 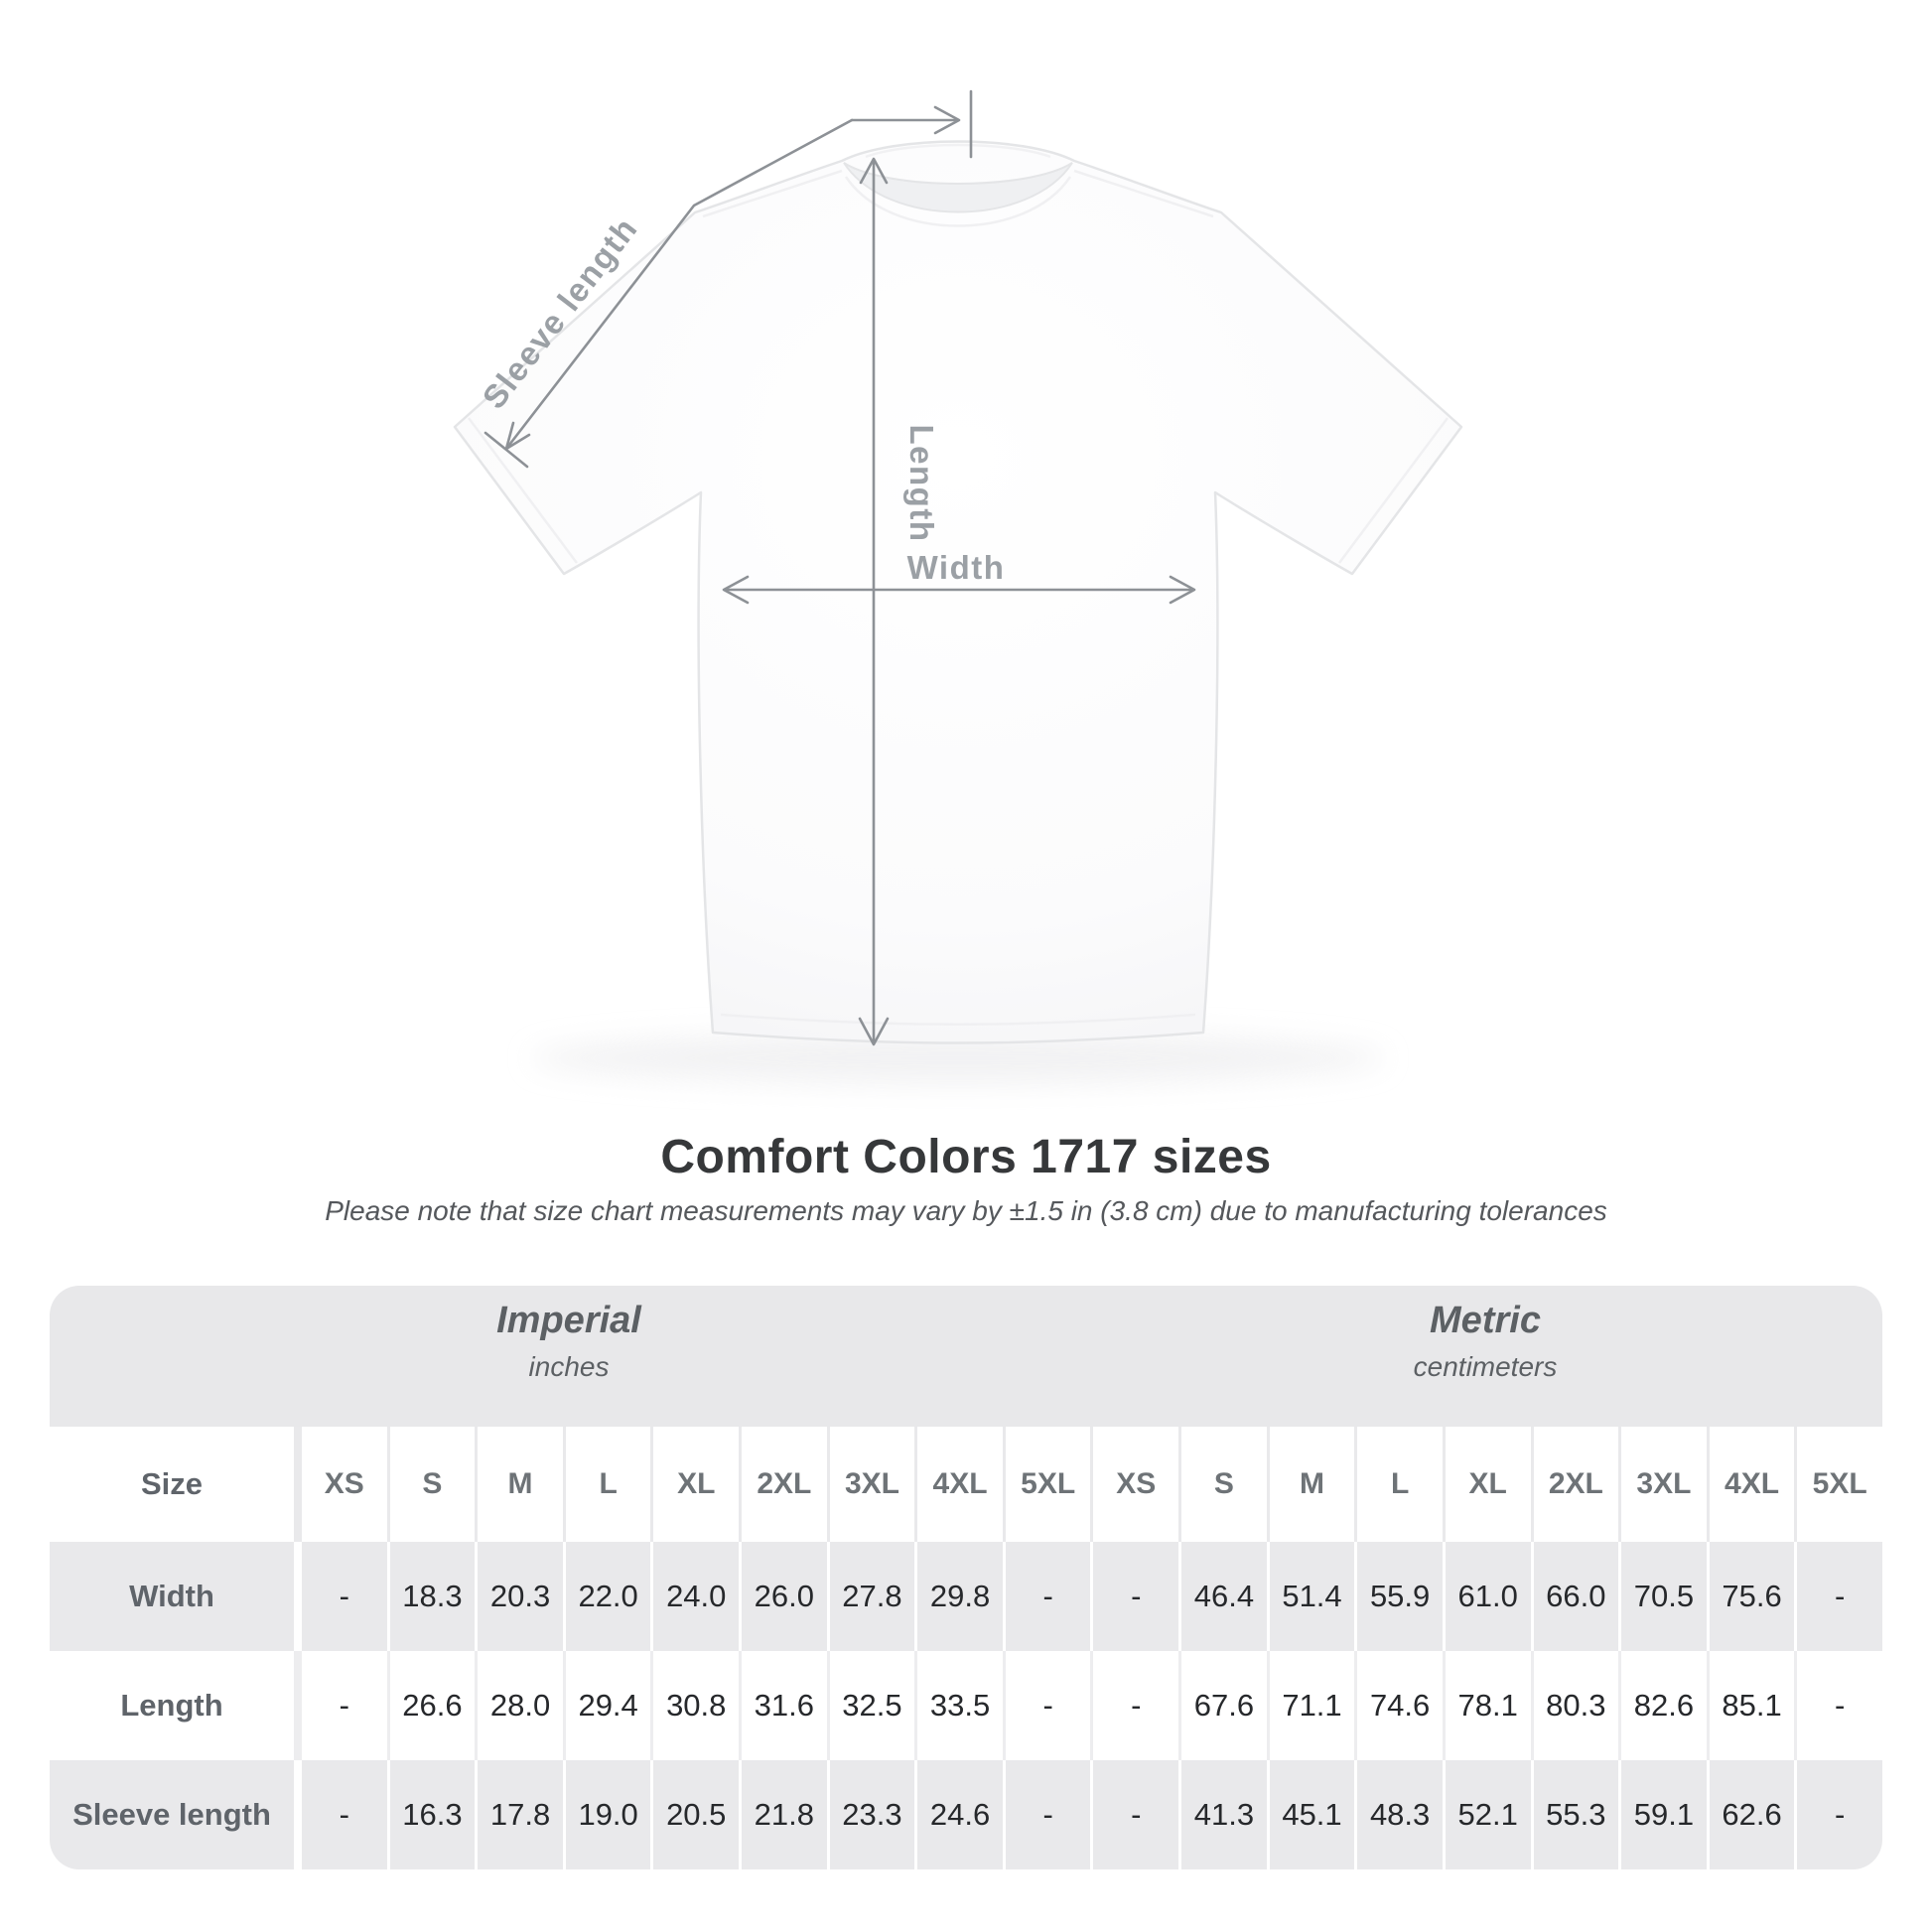 What do you see at coordinates (1663, 1597) in the screenshot?
I see `value-cell: 70.5` at bounding box center [1663, 1597].